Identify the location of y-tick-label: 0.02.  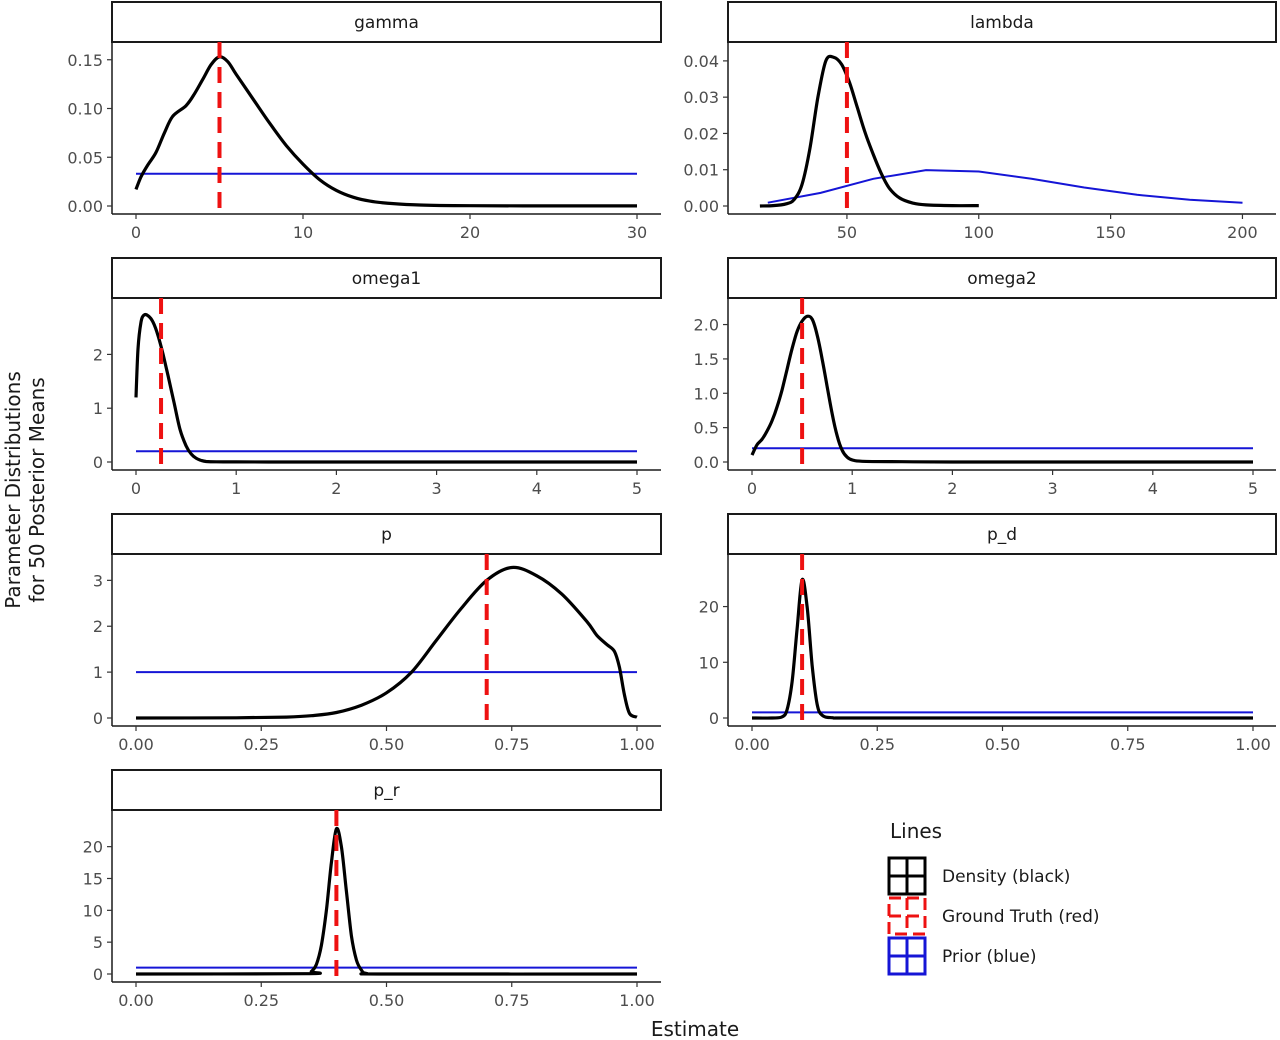
(701, 133).